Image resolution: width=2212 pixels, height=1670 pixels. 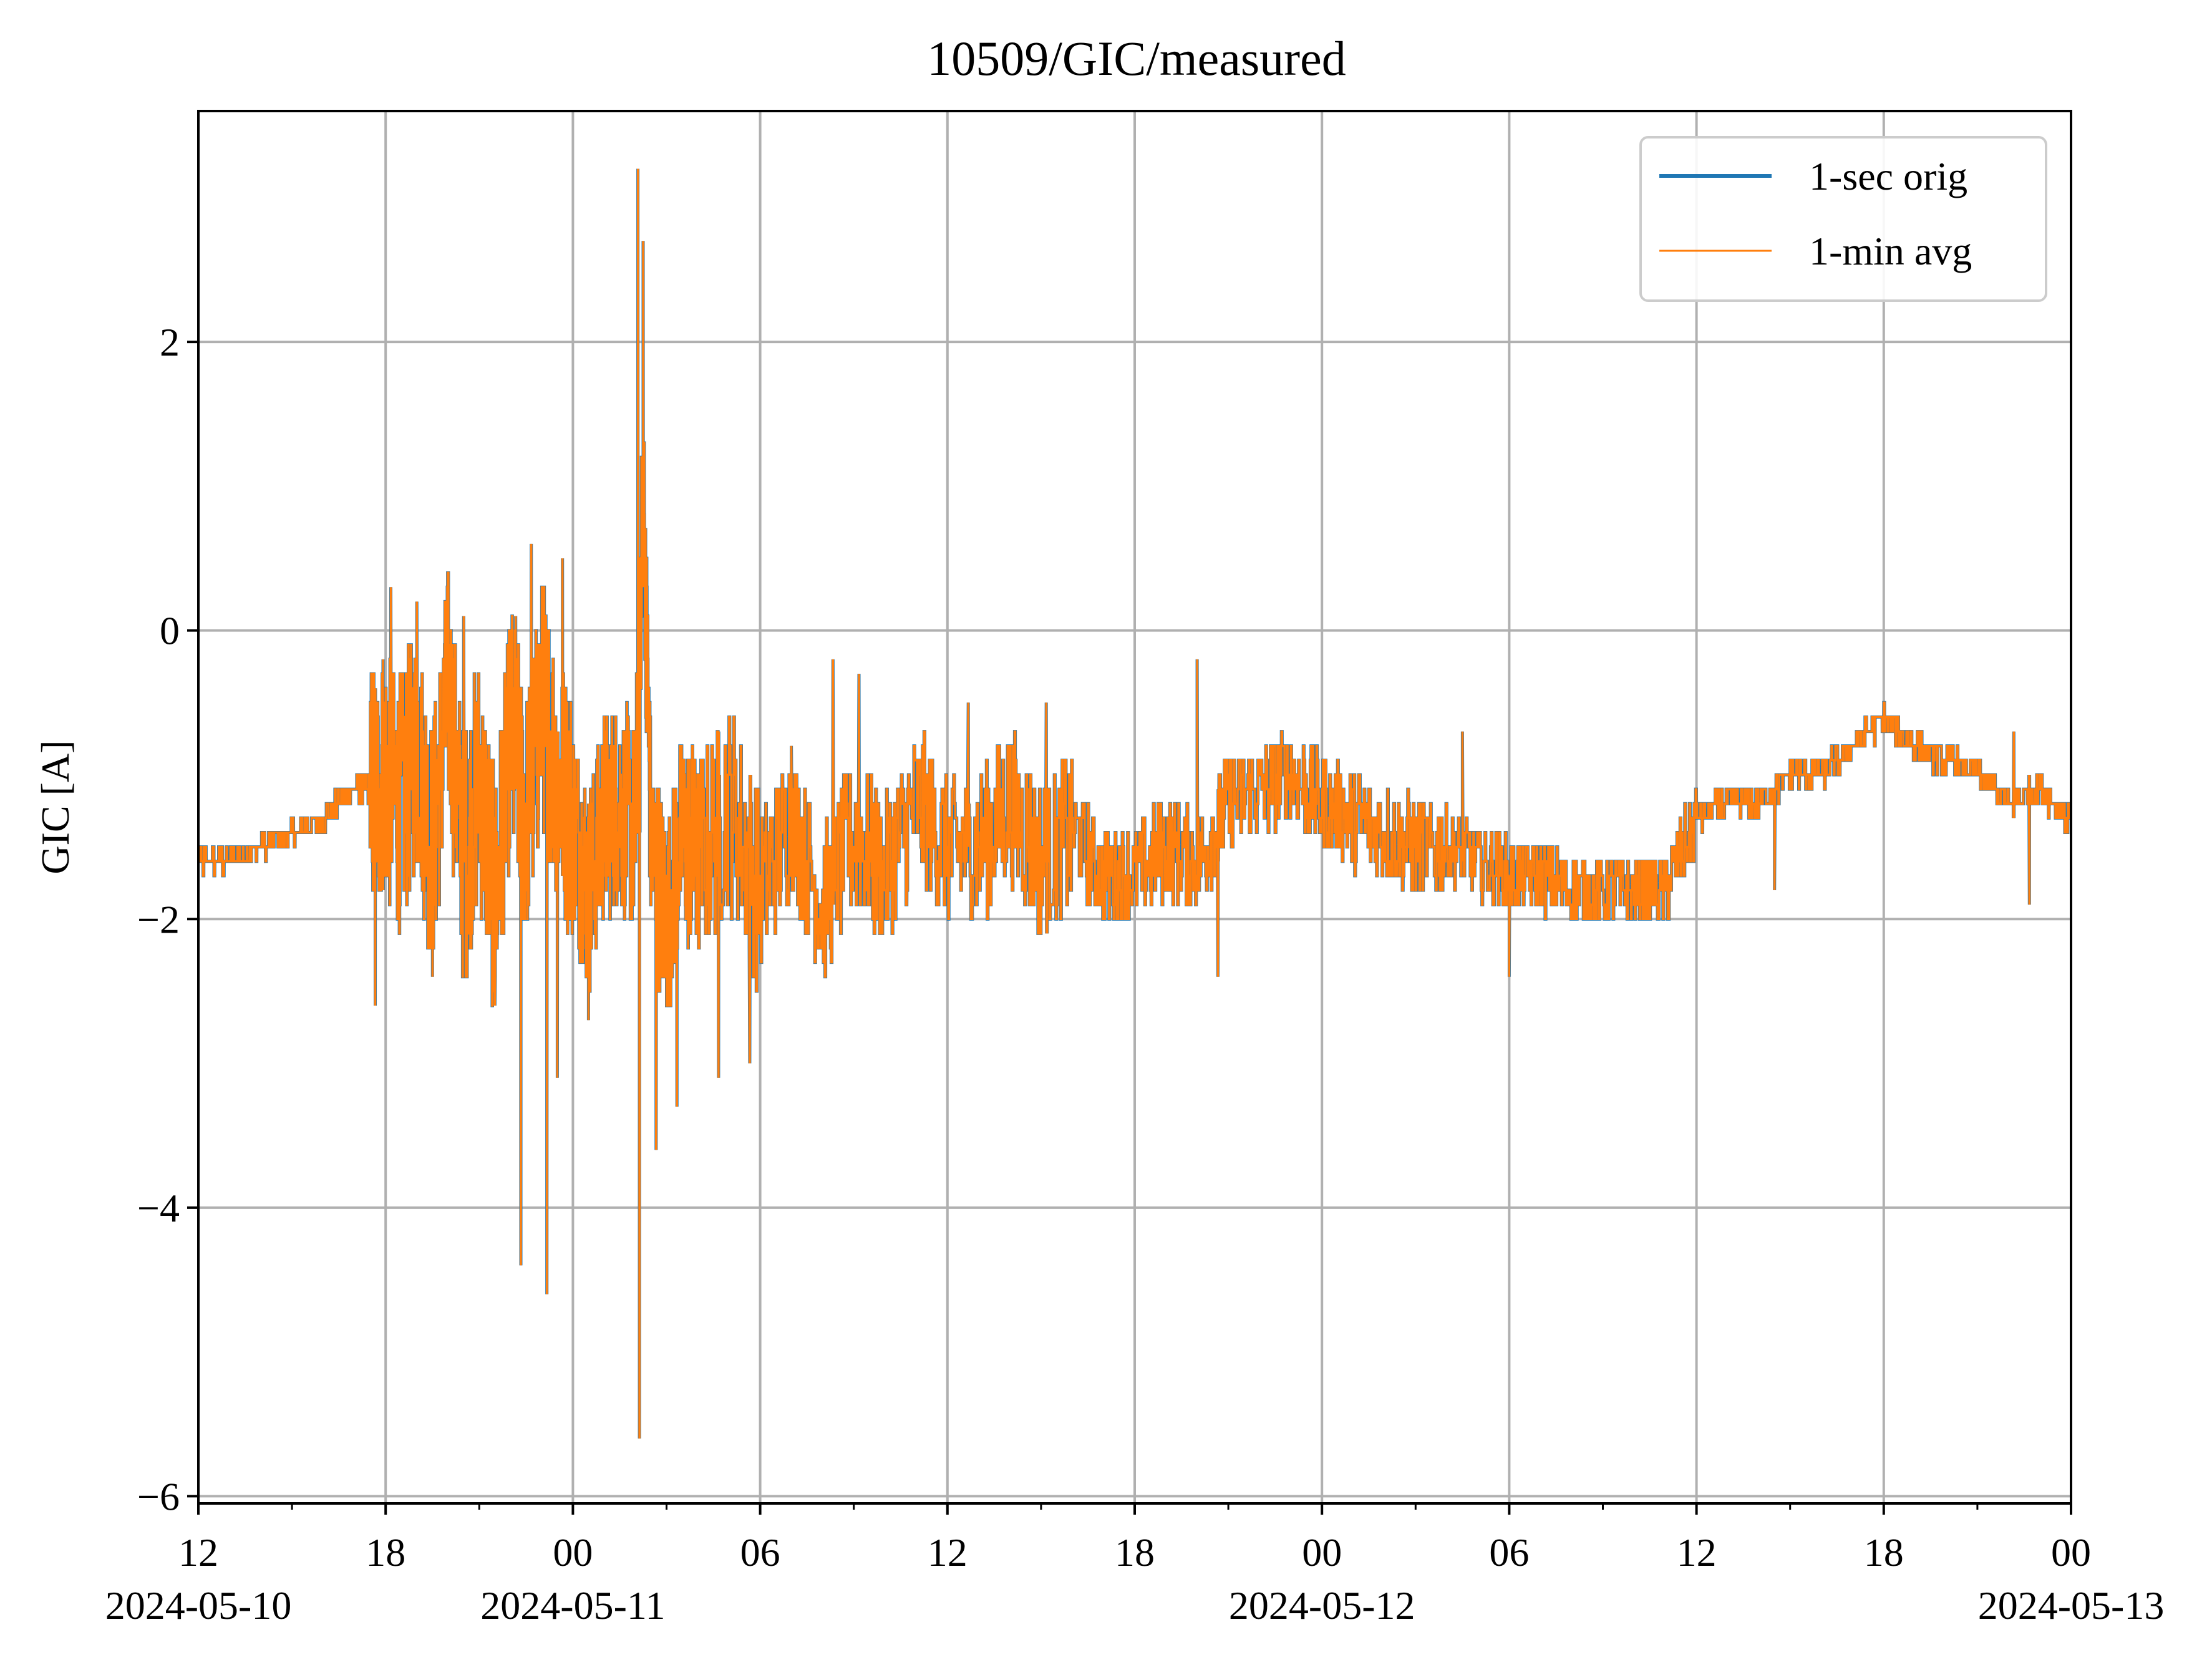 I want to click on legend-label-1-sec-orig: 1-sec orig, so click(x=1888, y=176).